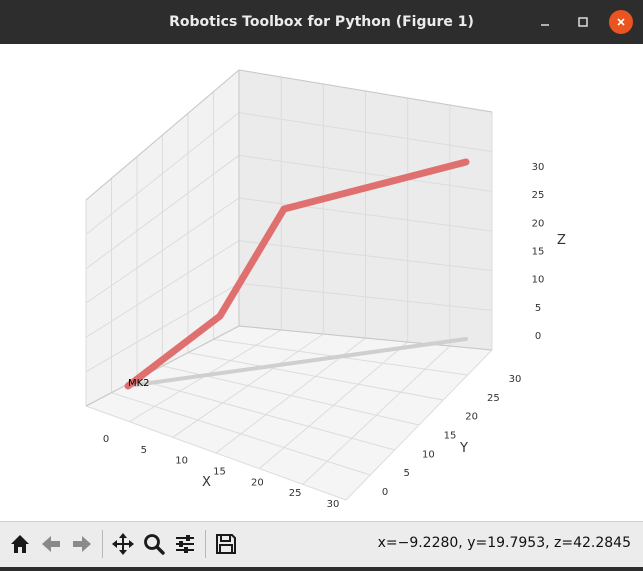 Image resolution: width=643 pixels, height=571 pixels. What do you see at coordinates (51, 544) in the screenshot?
I see `back-icon` at bounding box center [51, 544].